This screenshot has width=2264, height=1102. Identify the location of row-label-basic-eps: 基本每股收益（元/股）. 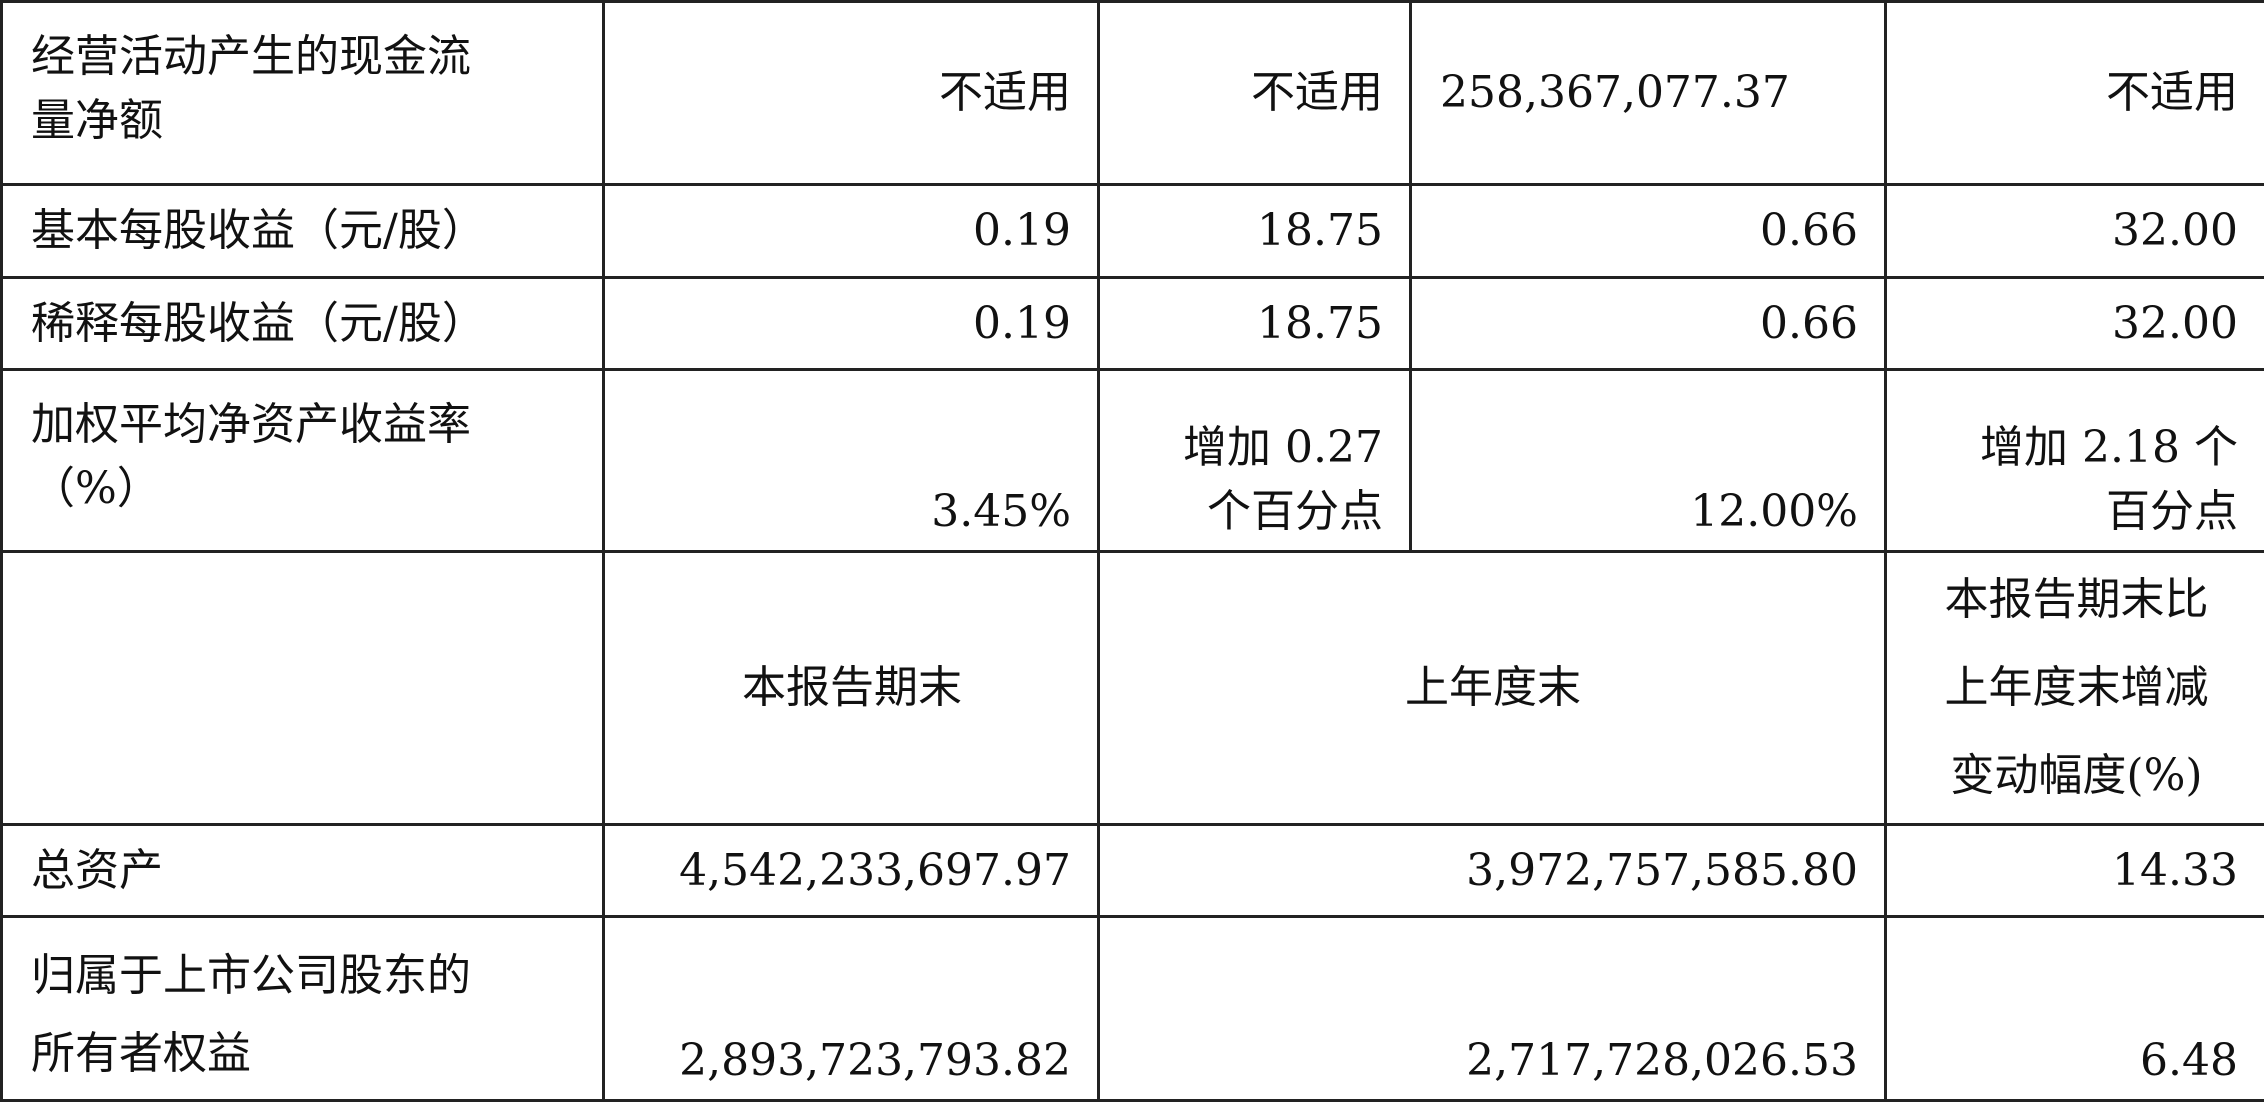
(303, 231).